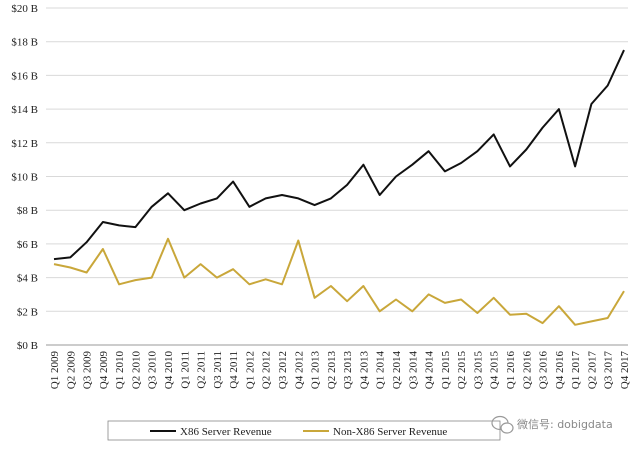 The height and width of the screenshot is (452, 640). Describe the element at coordinates (364, 370) in the screenshot. I see `x-tick-label: Q4 2013` at that location.